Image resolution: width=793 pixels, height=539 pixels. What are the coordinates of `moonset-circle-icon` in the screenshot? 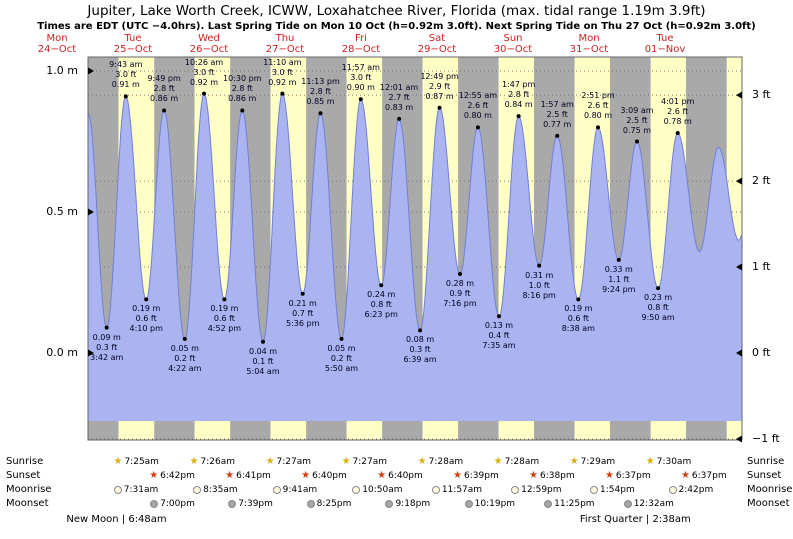 It's located at (232, 503).